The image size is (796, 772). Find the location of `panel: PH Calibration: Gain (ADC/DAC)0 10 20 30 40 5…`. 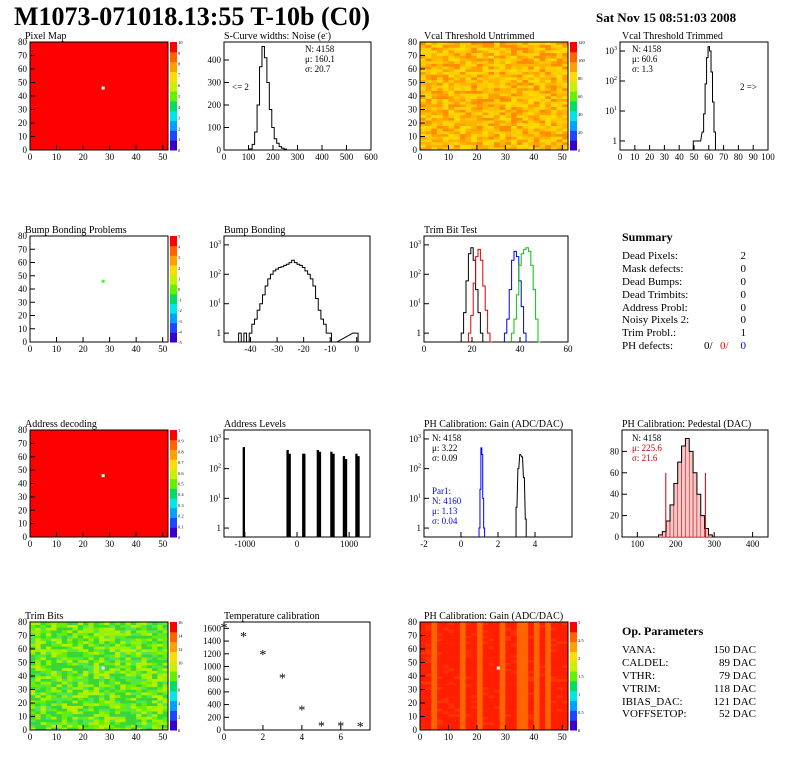

panel: PH Calibration: Gain (ADC/DAC)0 10 20 30 40 5… is located at coordinates (496, 676).